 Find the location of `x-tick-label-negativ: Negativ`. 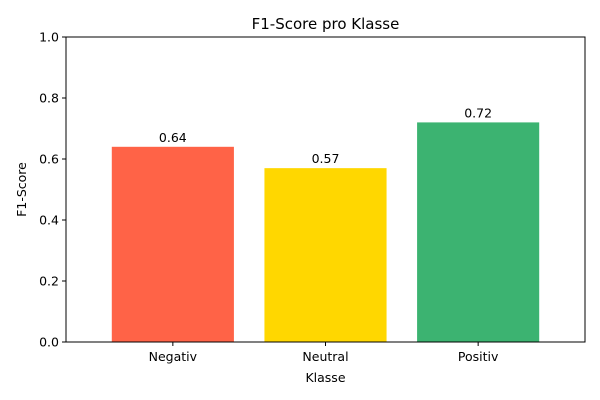

x-tick-label-negativ: Negativ is located at coordinates (173, 356).